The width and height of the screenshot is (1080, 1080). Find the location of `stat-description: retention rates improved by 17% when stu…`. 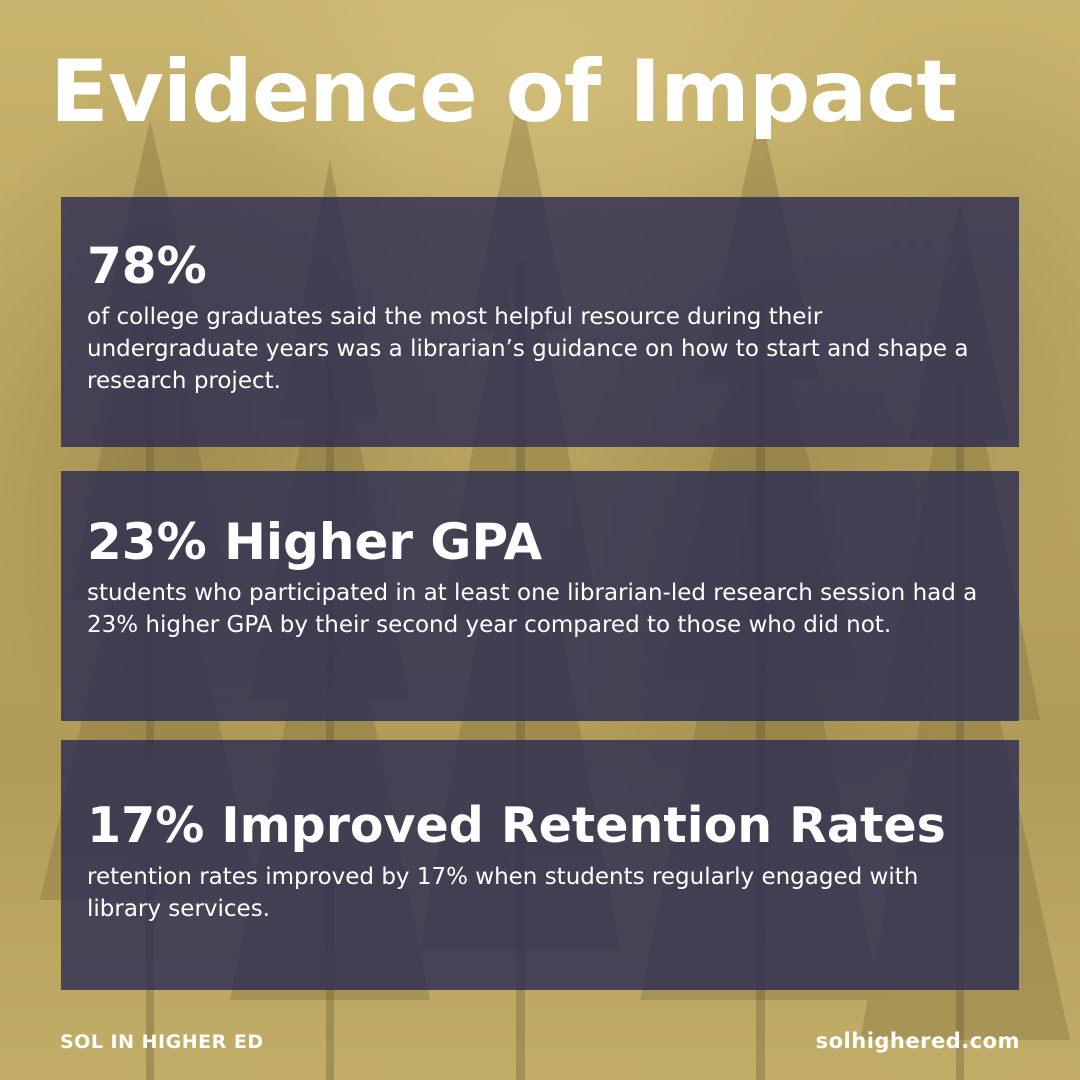

stat-description: retention rates improved by 17% when stu… is located at coordinates (503, 893).